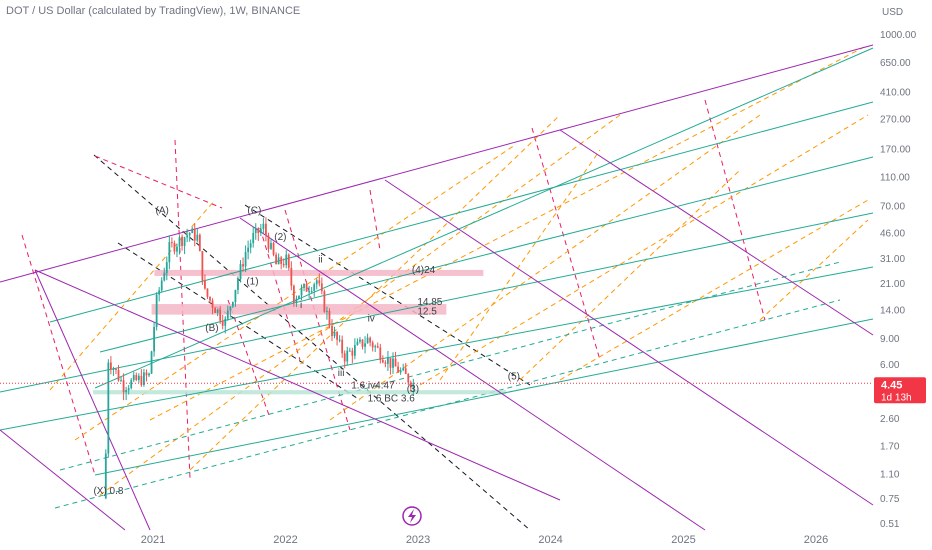 The image size is (932, 550). I want to click on y-tick-label: 1000.00, so click(898, 35).